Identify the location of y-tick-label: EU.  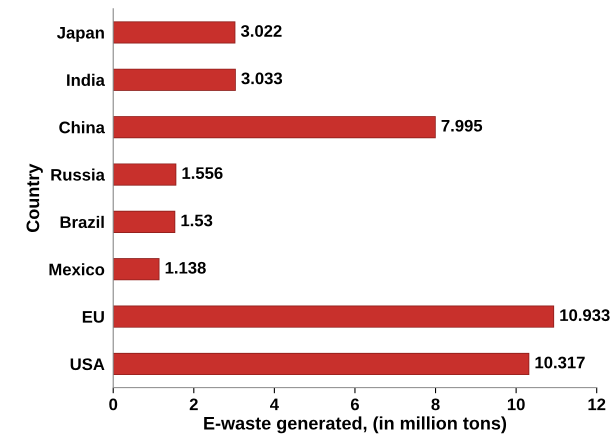
(93, 317).